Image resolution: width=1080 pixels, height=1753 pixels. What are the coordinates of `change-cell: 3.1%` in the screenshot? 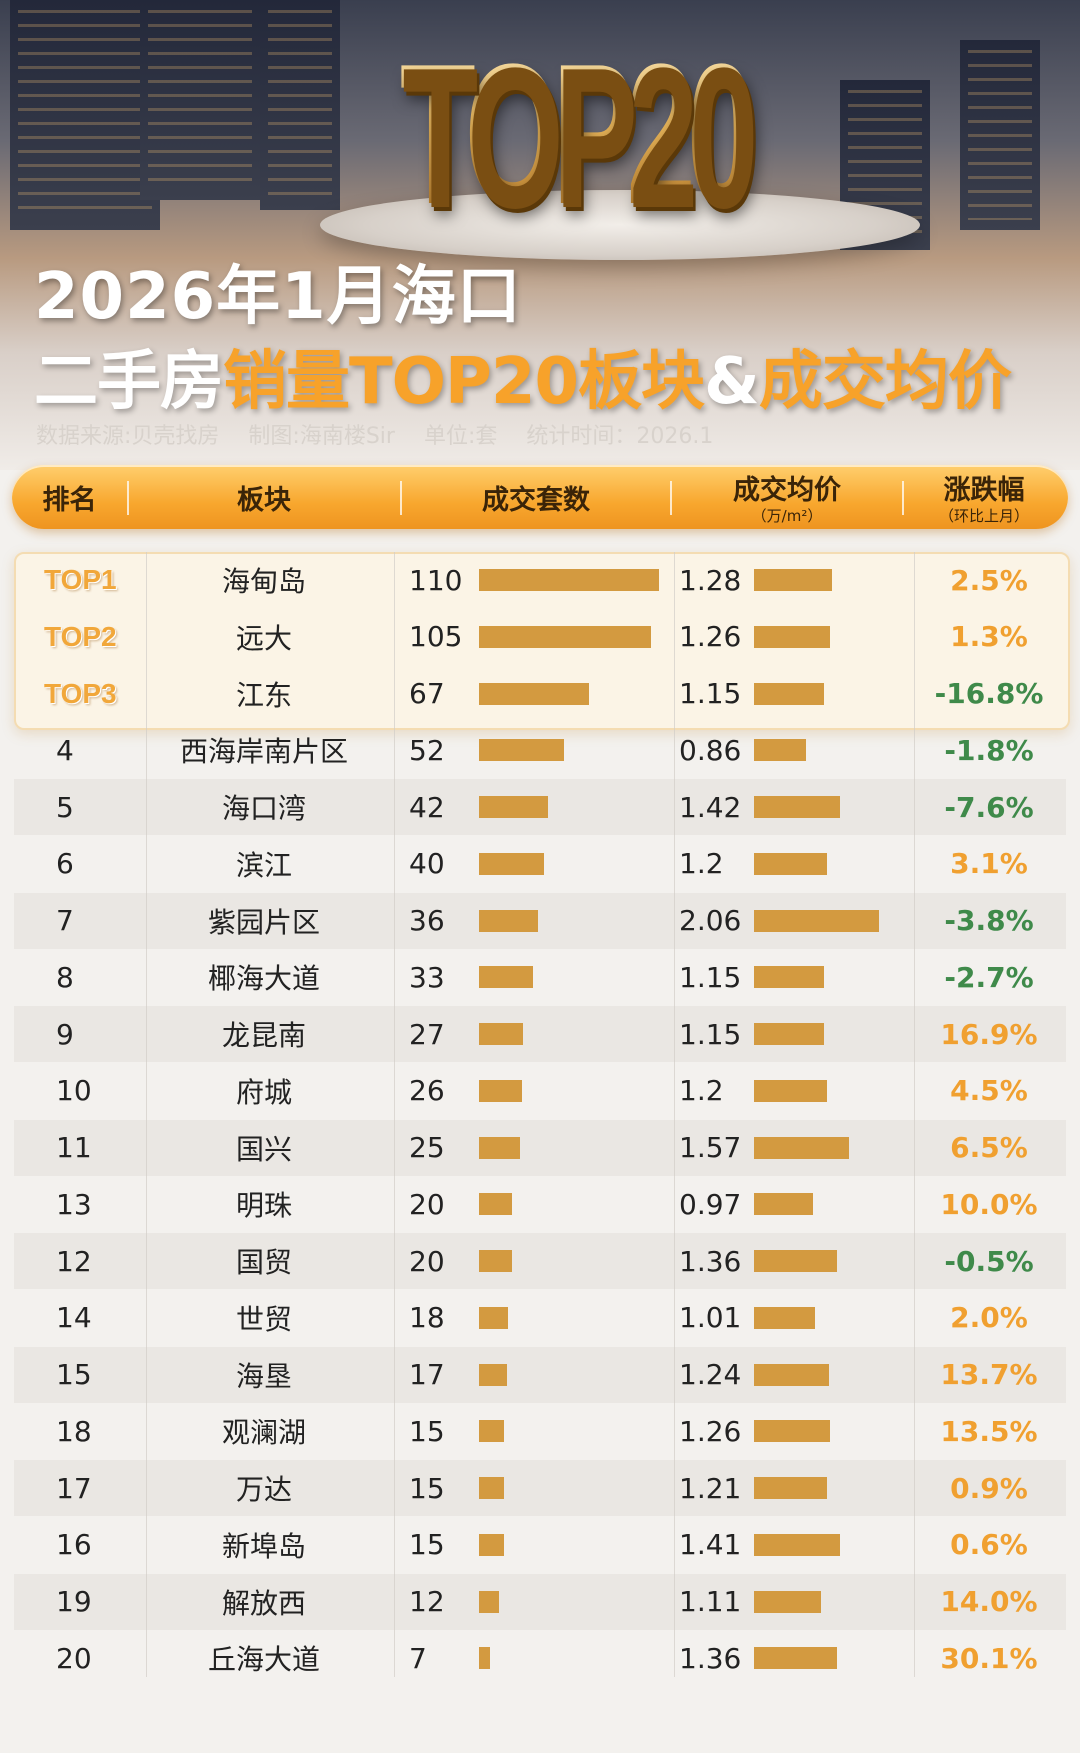 It's located at (989, 864).